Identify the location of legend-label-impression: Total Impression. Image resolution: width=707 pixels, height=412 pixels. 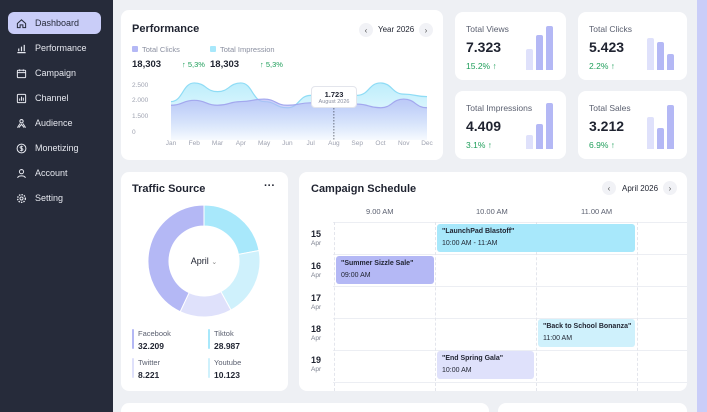
(247, 49).